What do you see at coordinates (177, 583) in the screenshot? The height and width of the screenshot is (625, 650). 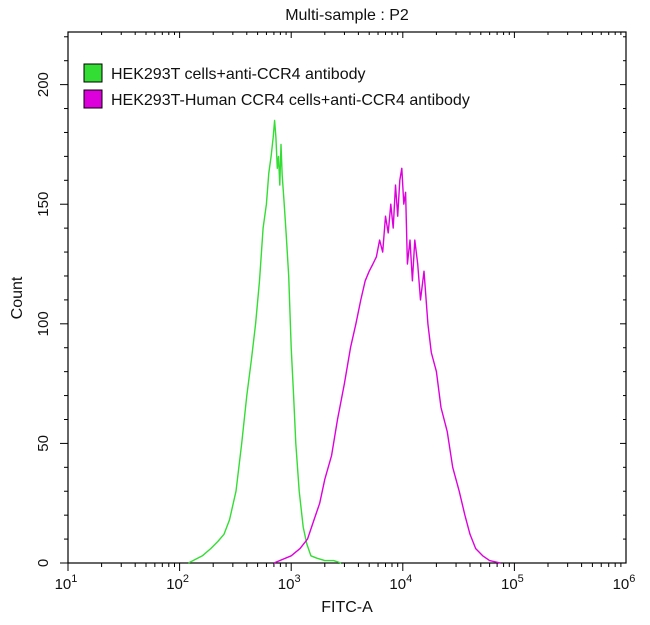 I see `x-tick-label: 10²` at bounding box center [177, 583].